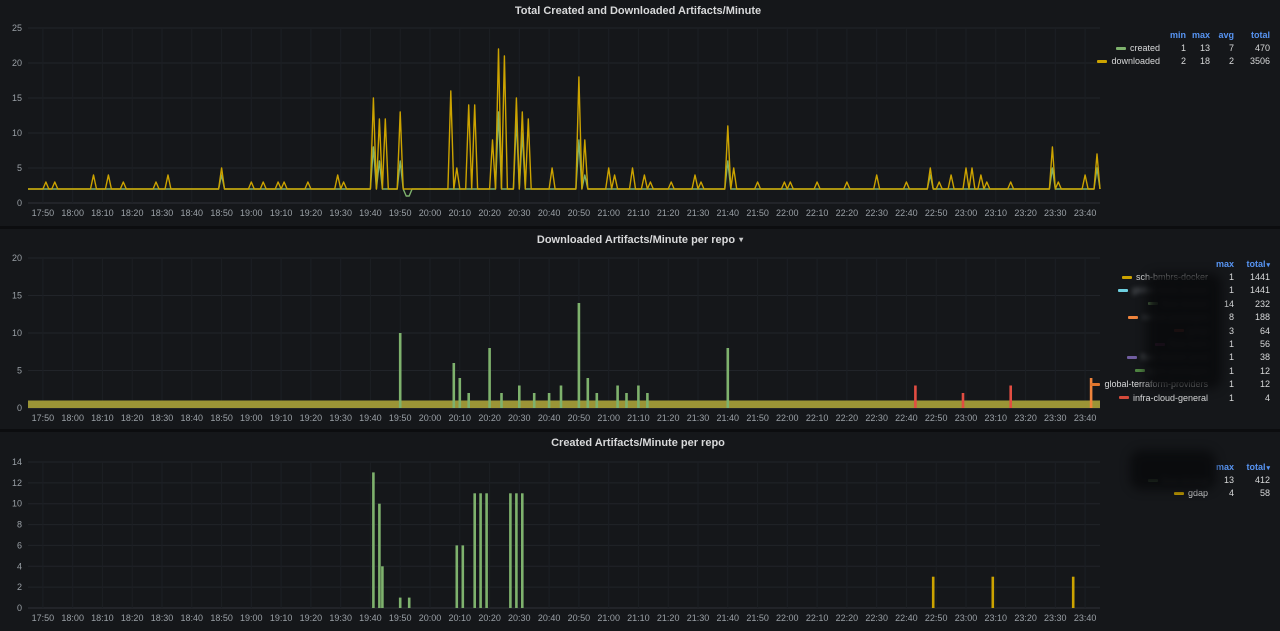  I want to click on legend-item-gdap: gdap 4 58, so click(1209, 493).